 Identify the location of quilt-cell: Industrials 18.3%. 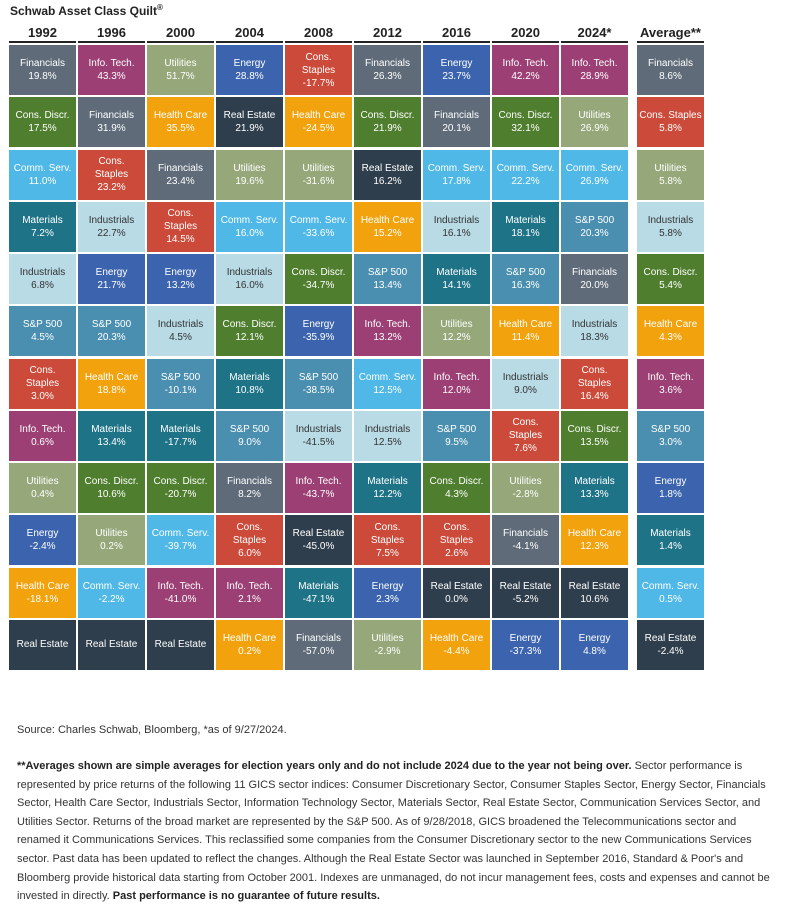
(594, 331).